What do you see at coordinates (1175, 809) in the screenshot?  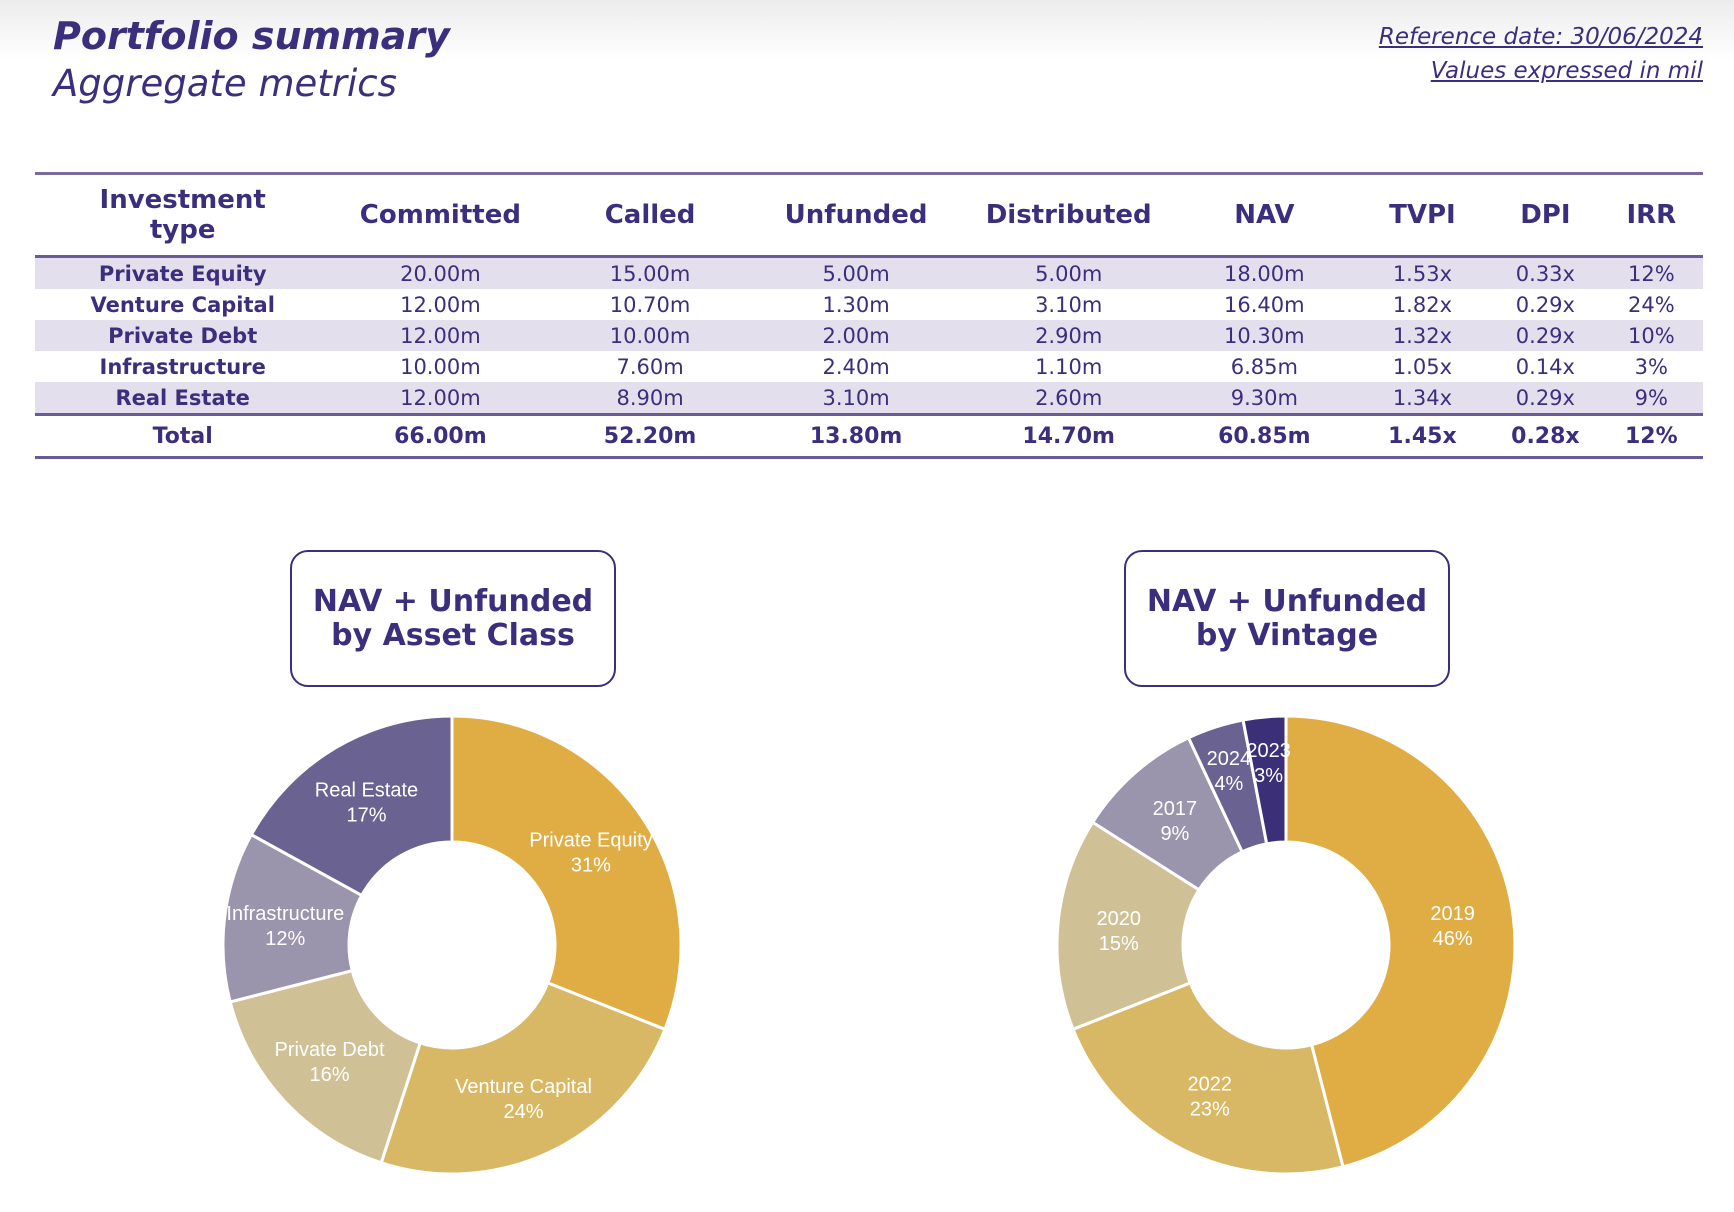 I see `slice-label: 2017` at bounding box center [1175, 809].